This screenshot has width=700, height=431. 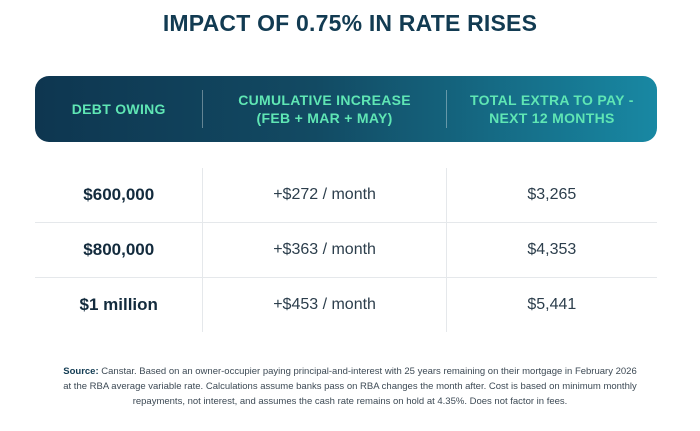 What do you see at coordinates (324, 304) in the screenshot?
I see `increase-cell: +$453 / month` at bounding box center [324, 304].